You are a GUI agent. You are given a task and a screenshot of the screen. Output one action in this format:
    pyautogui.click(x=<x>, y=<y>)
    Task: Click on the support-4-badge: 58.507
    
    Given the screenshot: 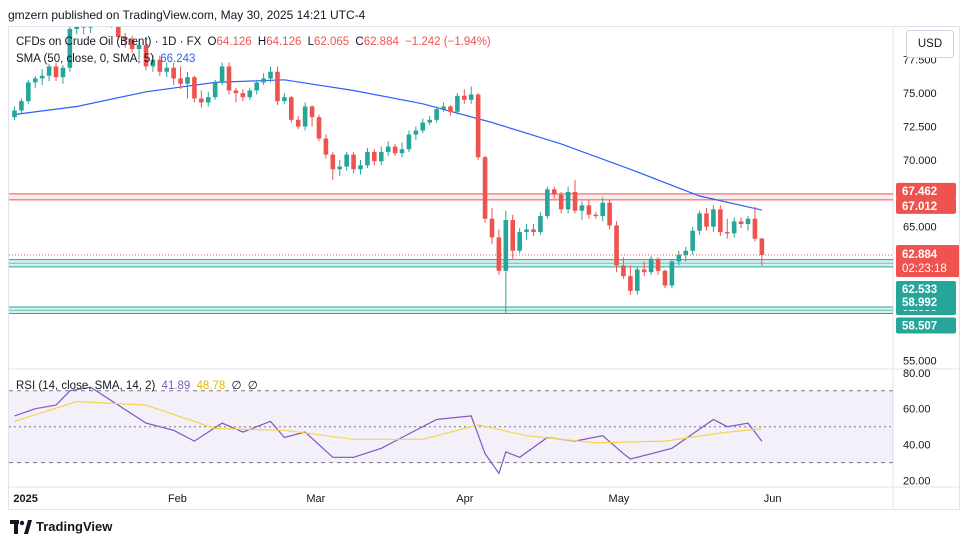 What is the action you would take?
    pyautogui.click(x=919, y=326)
    